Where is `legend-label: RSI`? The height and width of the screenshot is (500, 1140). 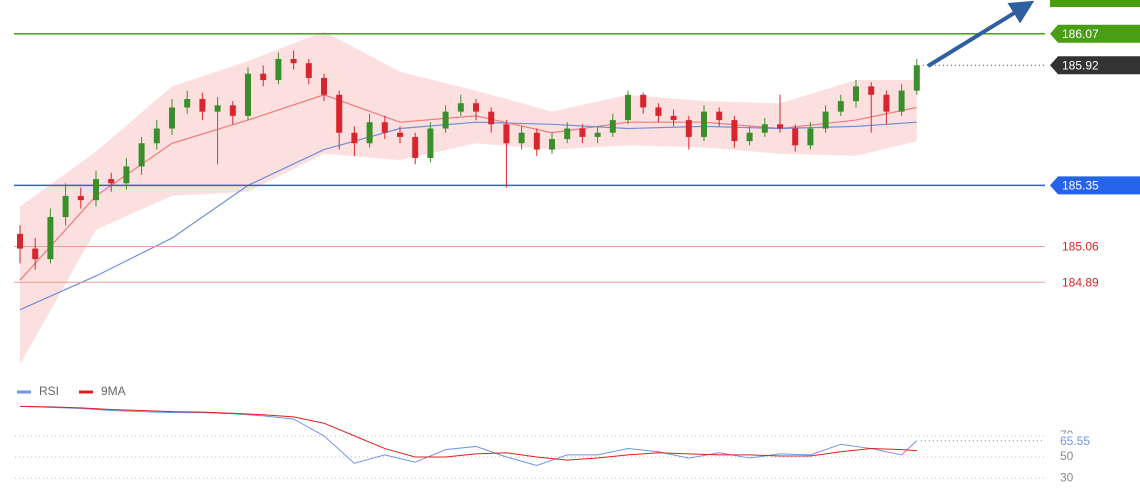 legend-label: RSI is located at coordinates (49, 391).